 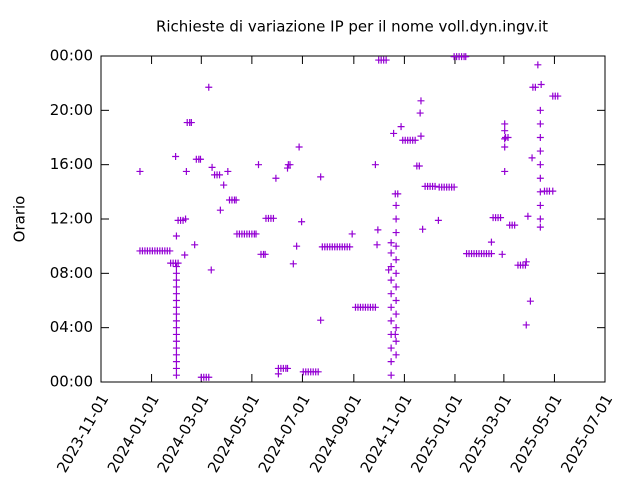 What do you see at coordinates (82, 433) in the screenshot?
I see `x-tick-label: 2023-11-01` at bounding box center [82, 433].